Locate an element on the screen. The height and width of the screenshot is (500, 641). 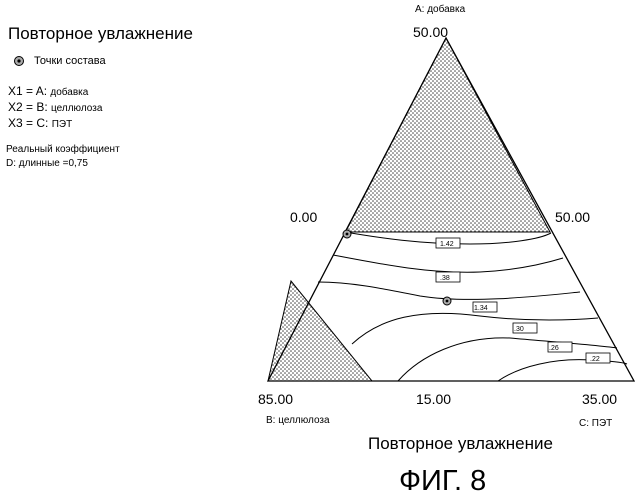
design-points is located at coordinates (397, 267).